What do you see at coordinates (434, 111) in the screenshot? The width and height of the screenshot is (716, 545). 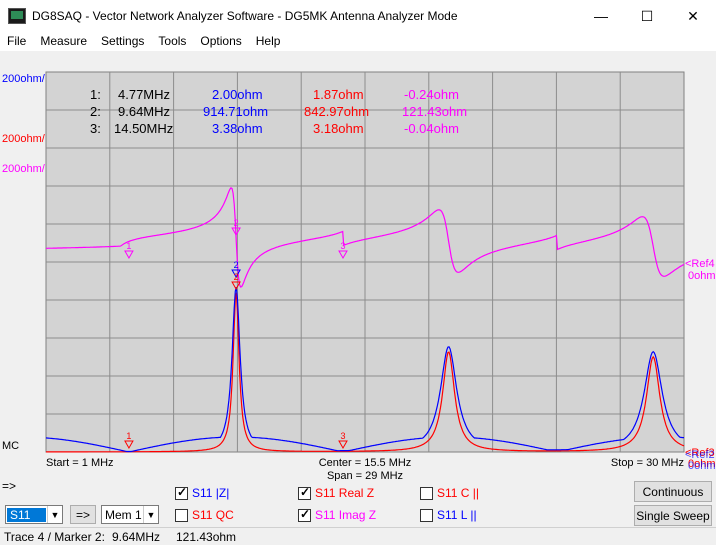 I see `marker-table-imagz: 121.43ohm` at bounding box center [434, 111].